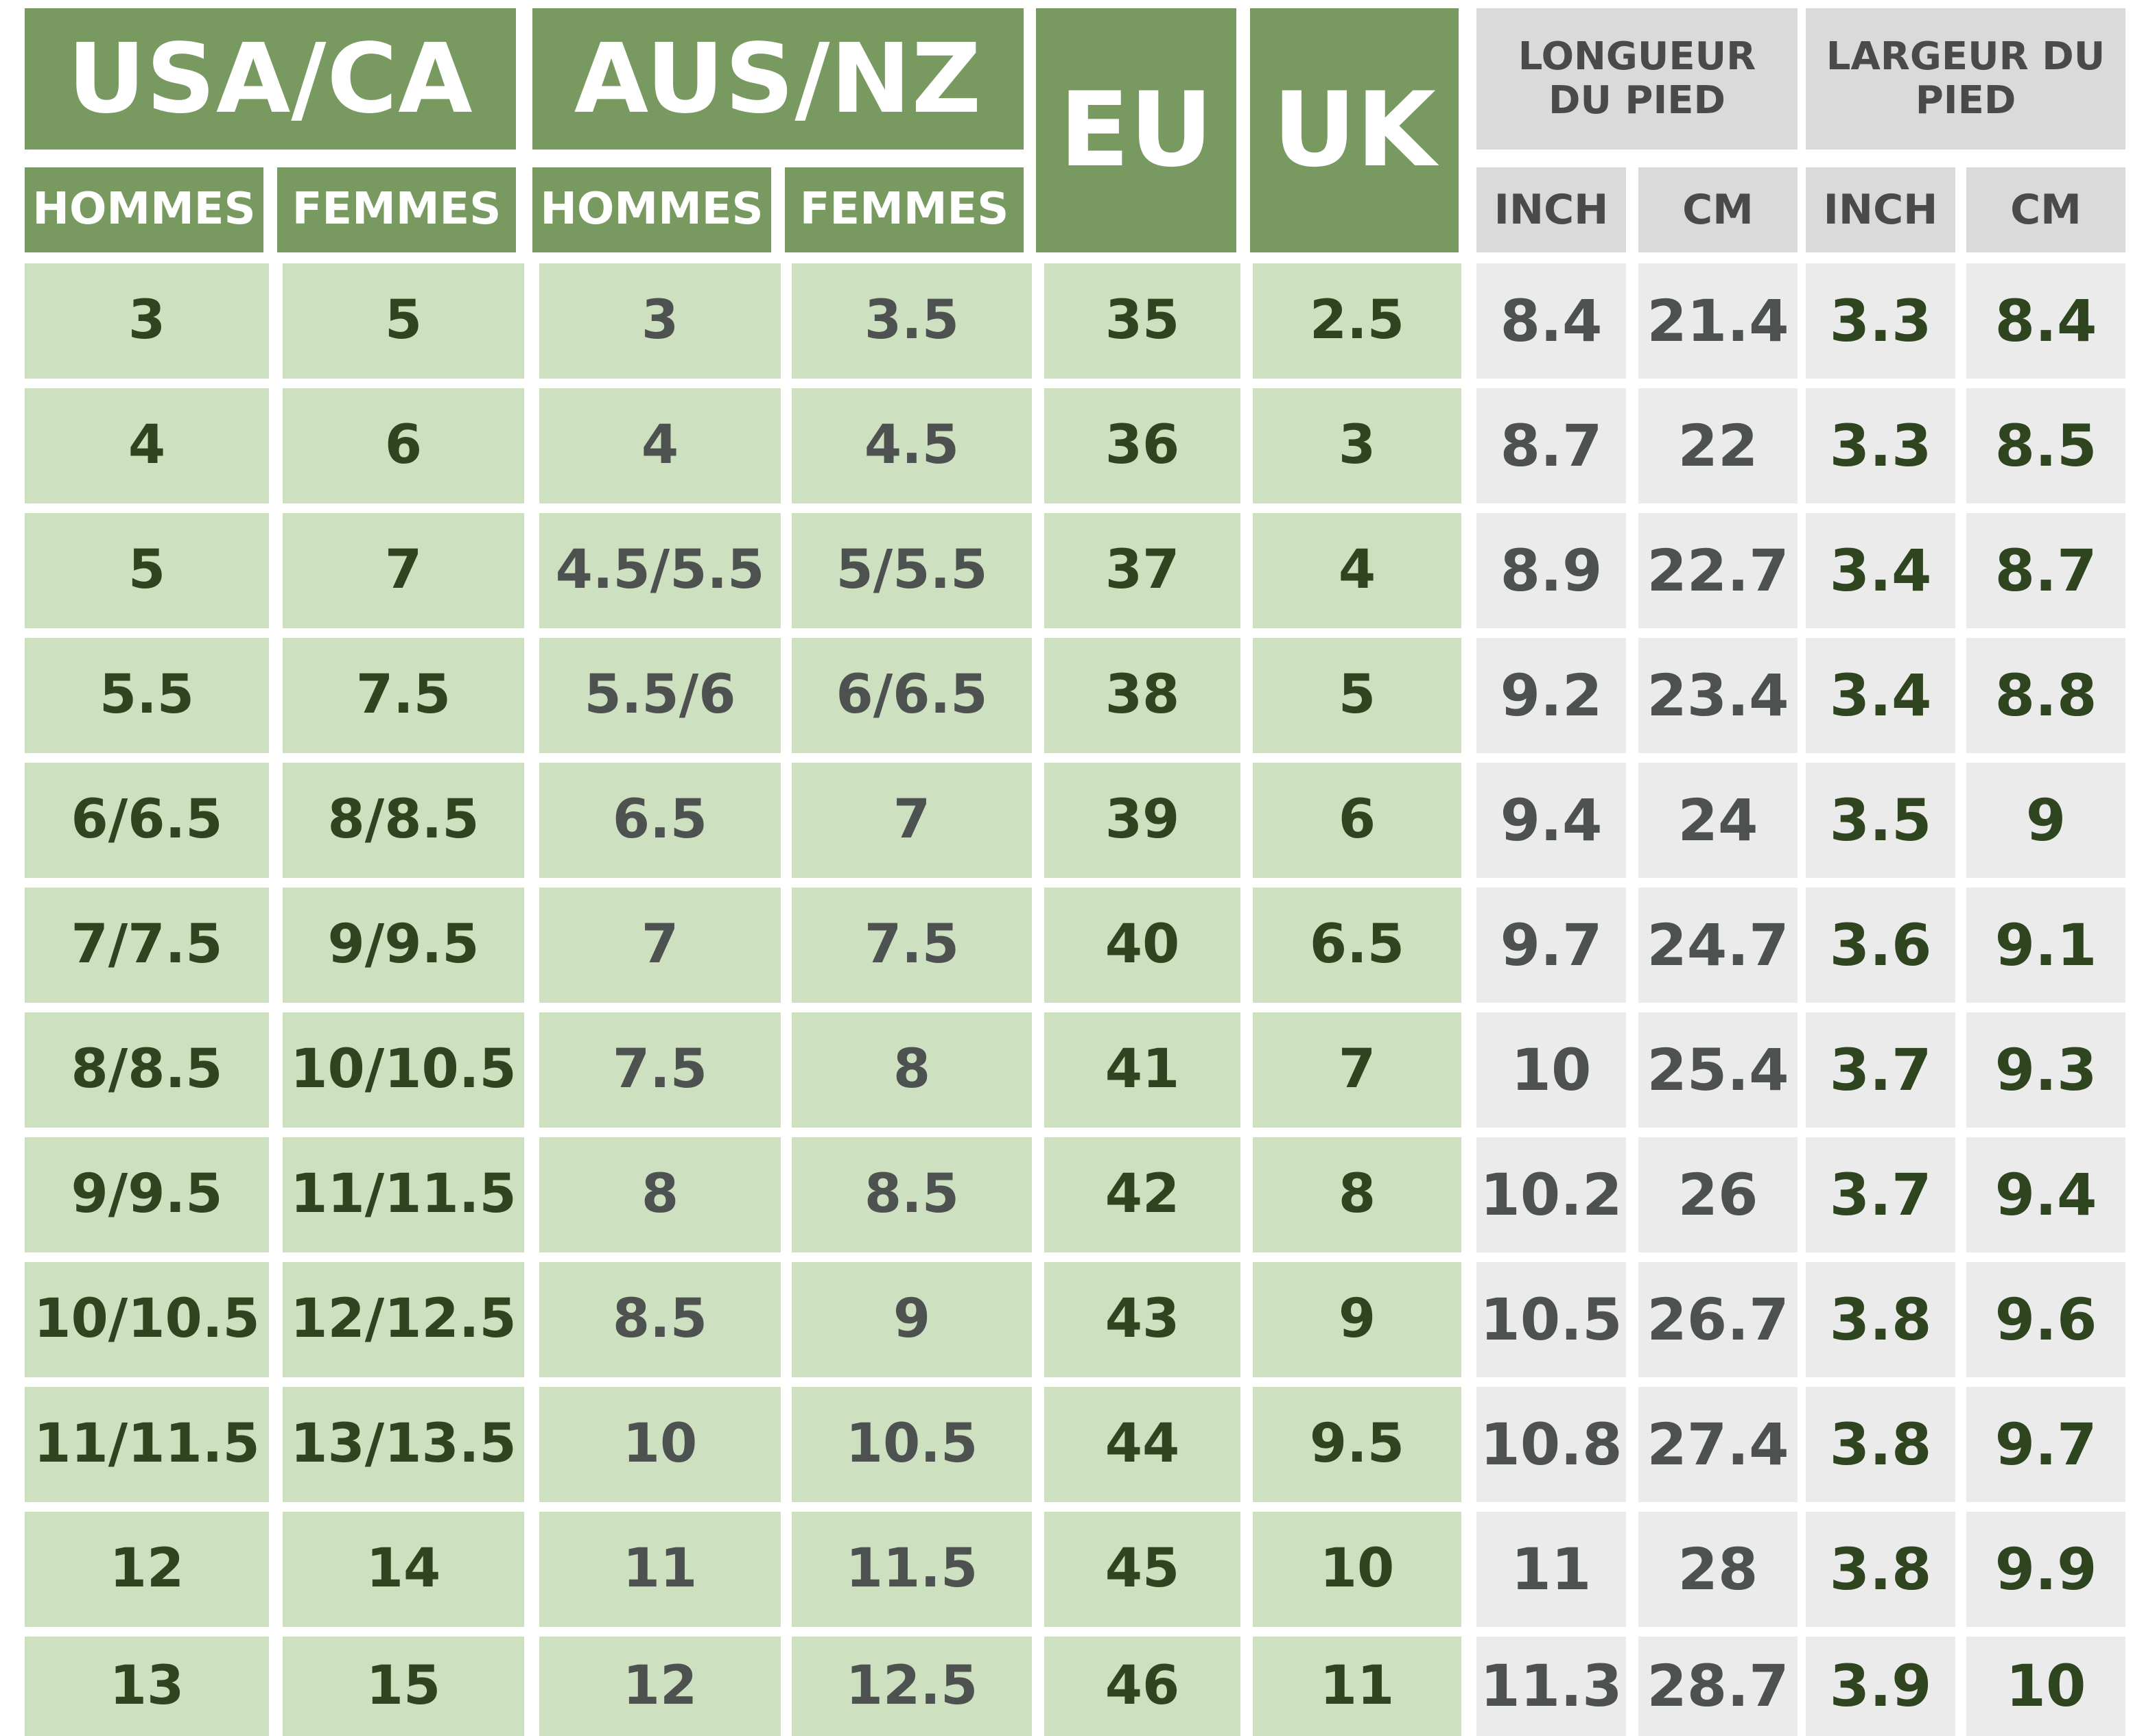  What do you see at coordinates (147, 1194) in the screenshot?
I see `cell-usa-men: 9/9.5` at bounding box center [147, 1194].